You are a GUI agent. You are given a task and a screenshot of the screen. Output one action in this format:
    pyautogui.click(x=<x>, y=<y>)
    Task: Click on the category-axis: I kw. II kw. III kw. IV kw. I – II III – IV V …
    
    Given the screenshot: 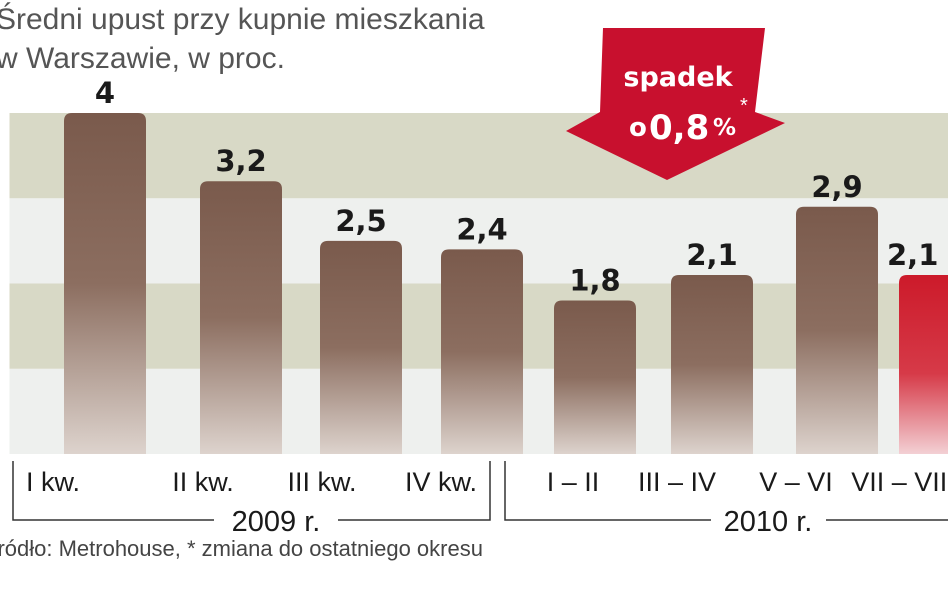 What is the action you would take?
    pyautogui.click(x=478, y=496)
    